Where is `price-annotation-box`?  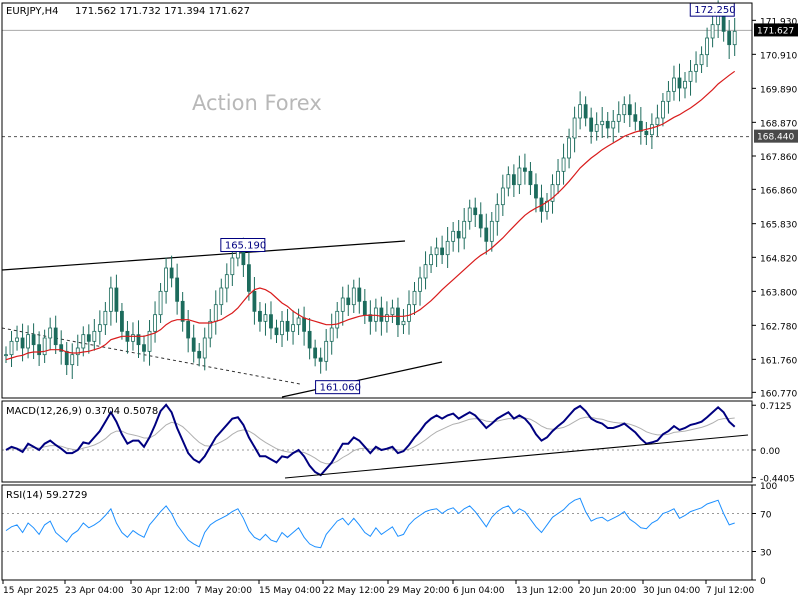 price-annotation-box is located at coordinates (243, 245).